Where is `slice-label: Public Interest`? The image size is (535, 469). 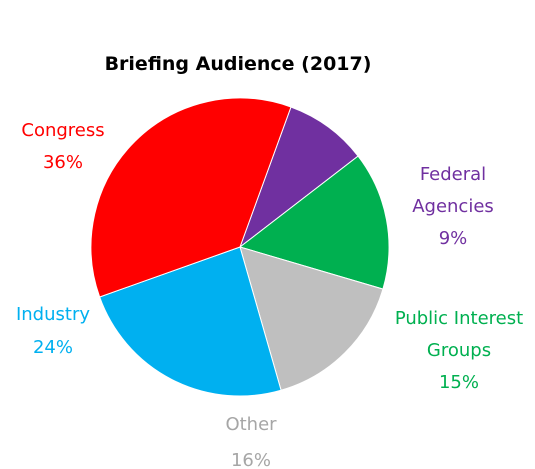
slice-label: Public Interest is located at coordinates (459, 318).